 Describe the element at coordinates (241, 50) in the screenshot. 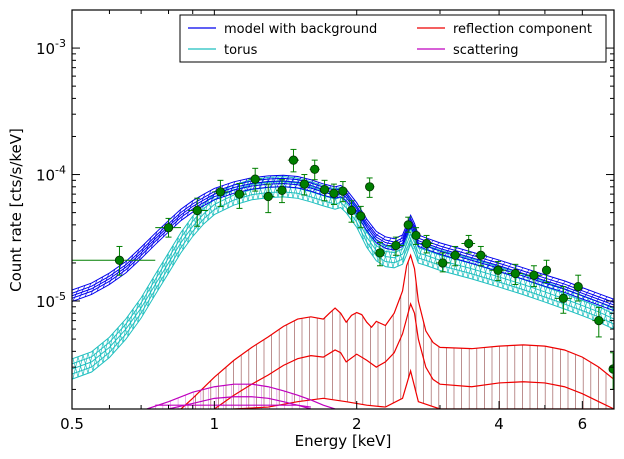

I see `legend-label-torus: torus` at that location.